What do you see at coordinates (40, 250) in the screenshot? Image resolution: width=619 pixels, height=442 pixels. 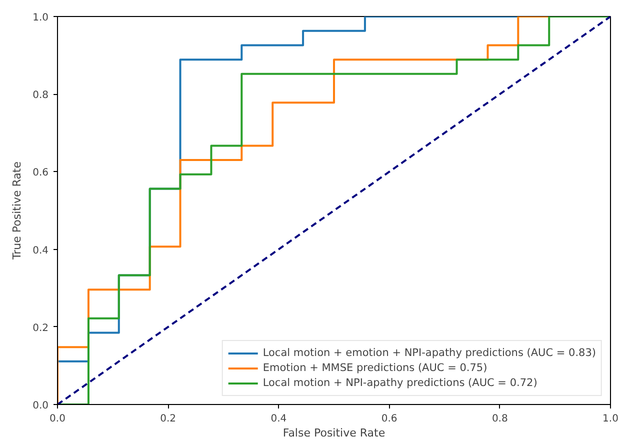 I see `y-tick-label: 0.4` at bounding box center [40, 250].